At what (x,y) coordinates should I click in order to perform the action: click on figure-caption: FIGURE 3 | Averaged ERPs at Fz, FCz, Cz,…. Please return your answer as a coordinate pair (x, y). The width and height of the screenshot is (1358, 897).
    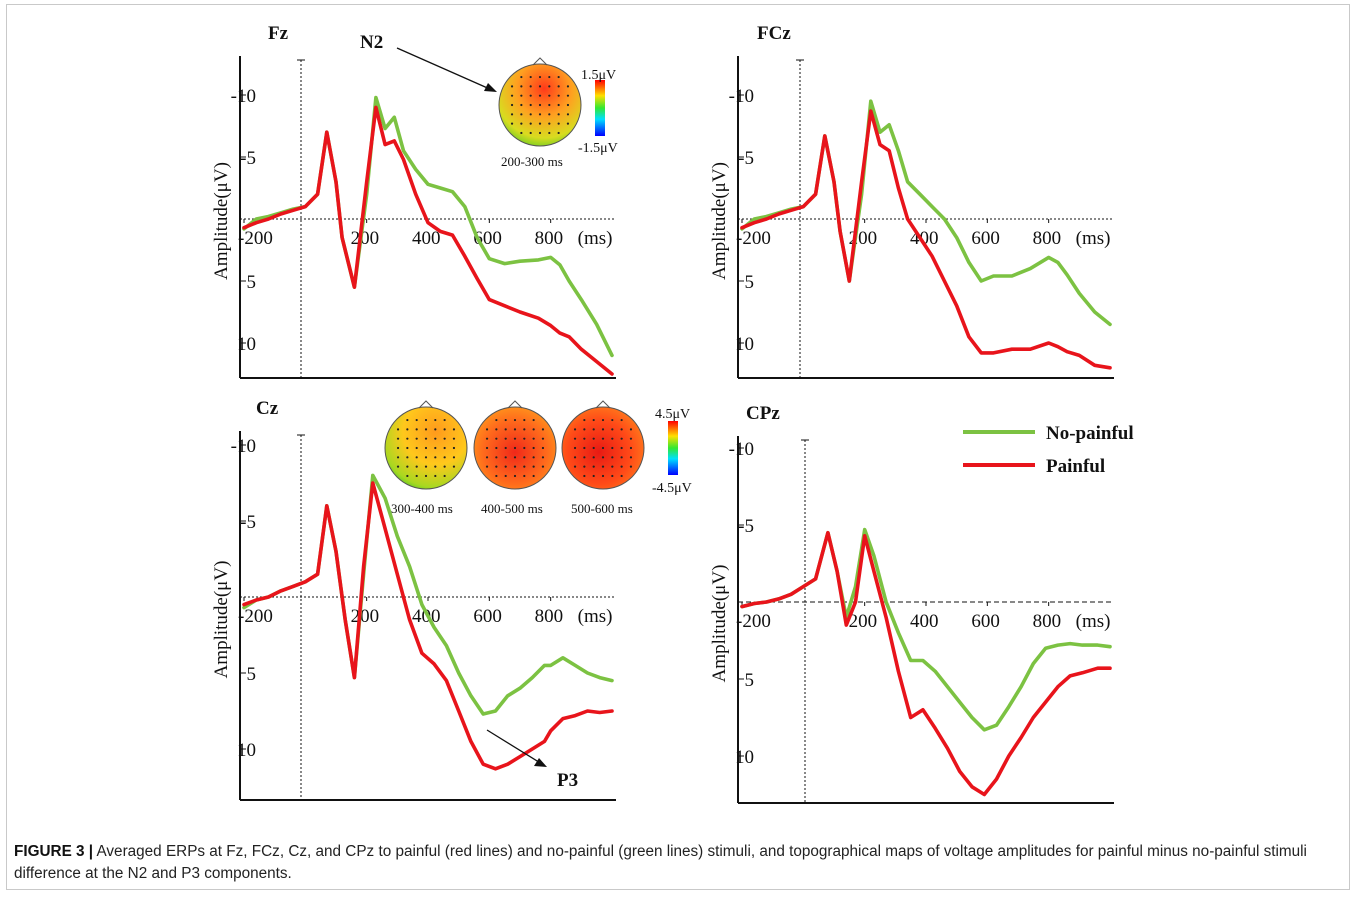
    Looking at the image, I should click on (674, 863).